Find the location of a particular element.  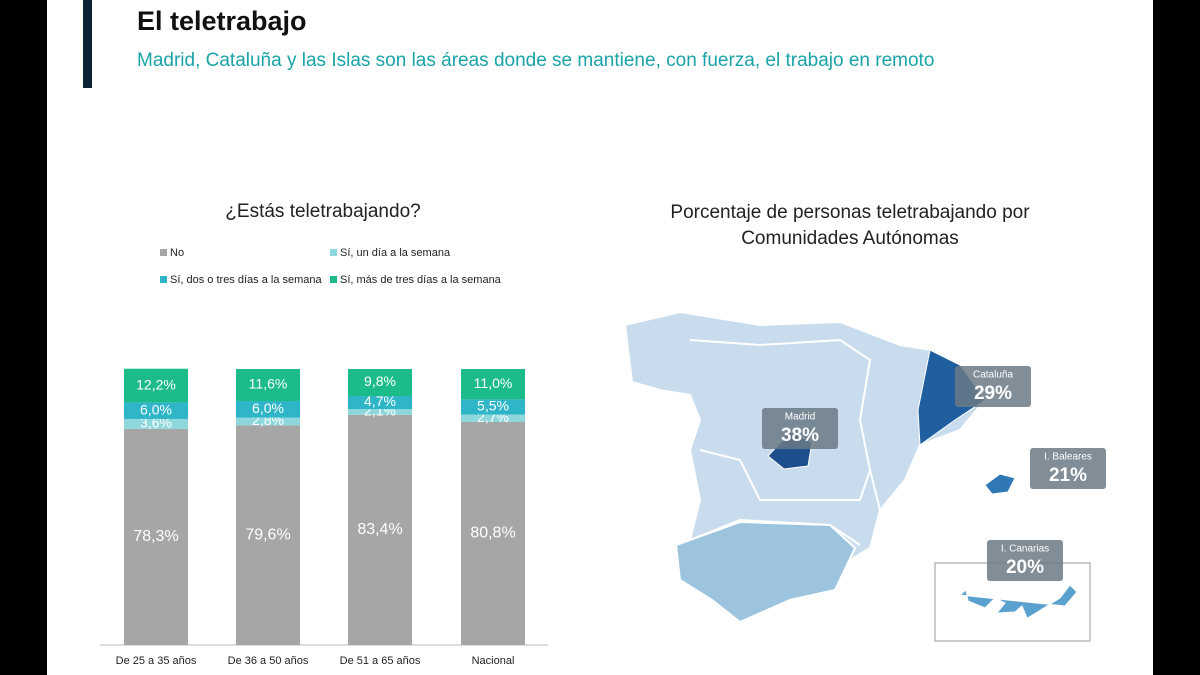

x-tick-label: De 36 a 50 años is located at coordinates (268, 661).